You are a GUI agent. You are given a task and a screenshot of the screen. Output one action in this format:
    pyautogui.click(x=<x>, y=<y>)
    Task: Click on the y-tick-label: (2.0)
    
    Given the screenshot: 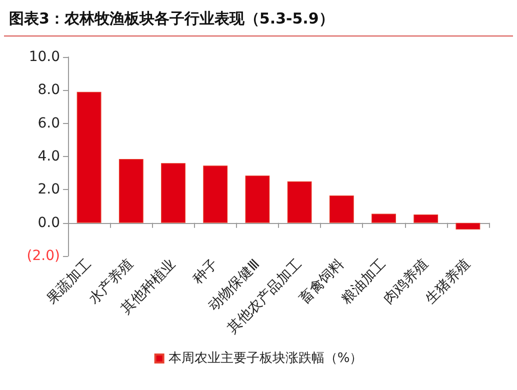 What is the action you would take?
    pyautogui.click(x=43, y=256)
    